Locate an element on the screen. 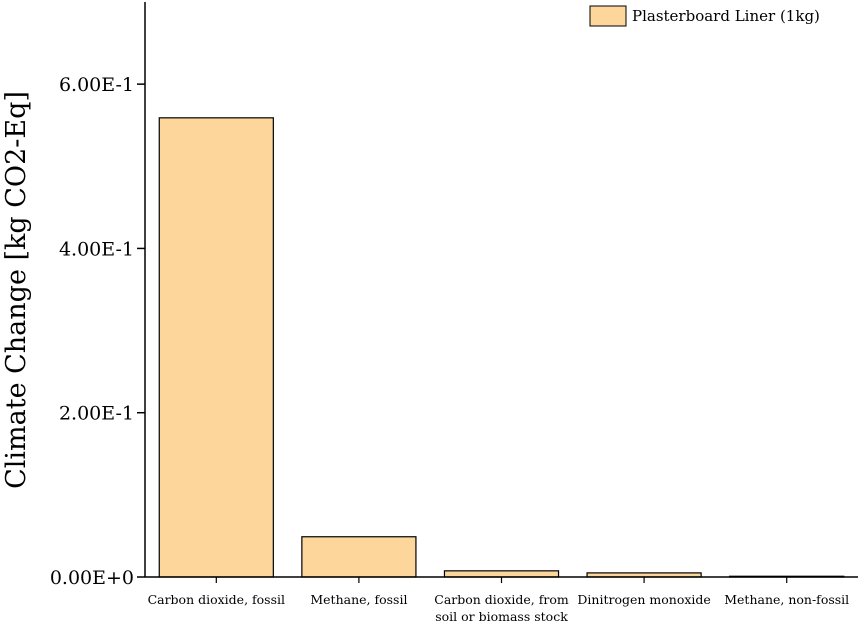 This screenshot has height=625, width=861. legend-label: Plasterboard Liner (1kg) is located at coordinates (726, 16).